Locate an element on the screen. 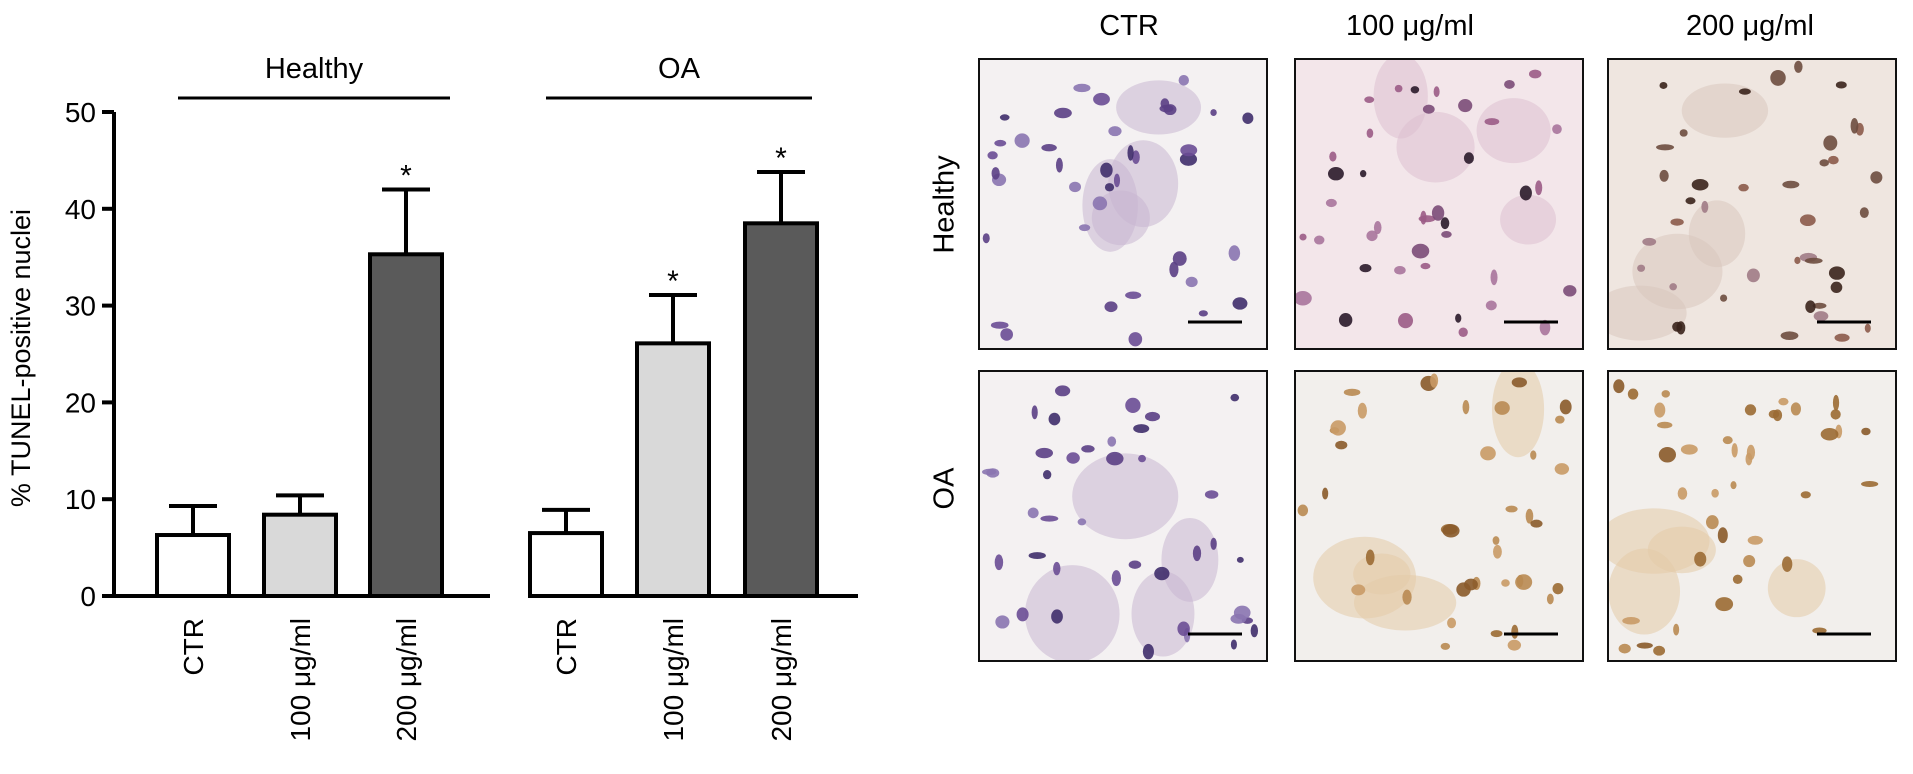  y-tick-label-30: 30 is located at coordinates (80, 306).